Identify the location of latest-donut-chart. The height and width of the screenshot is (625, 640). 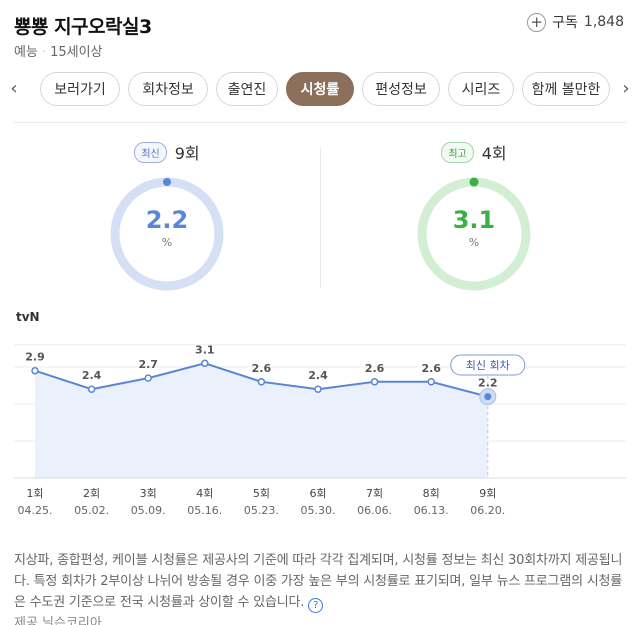
(167, 234).